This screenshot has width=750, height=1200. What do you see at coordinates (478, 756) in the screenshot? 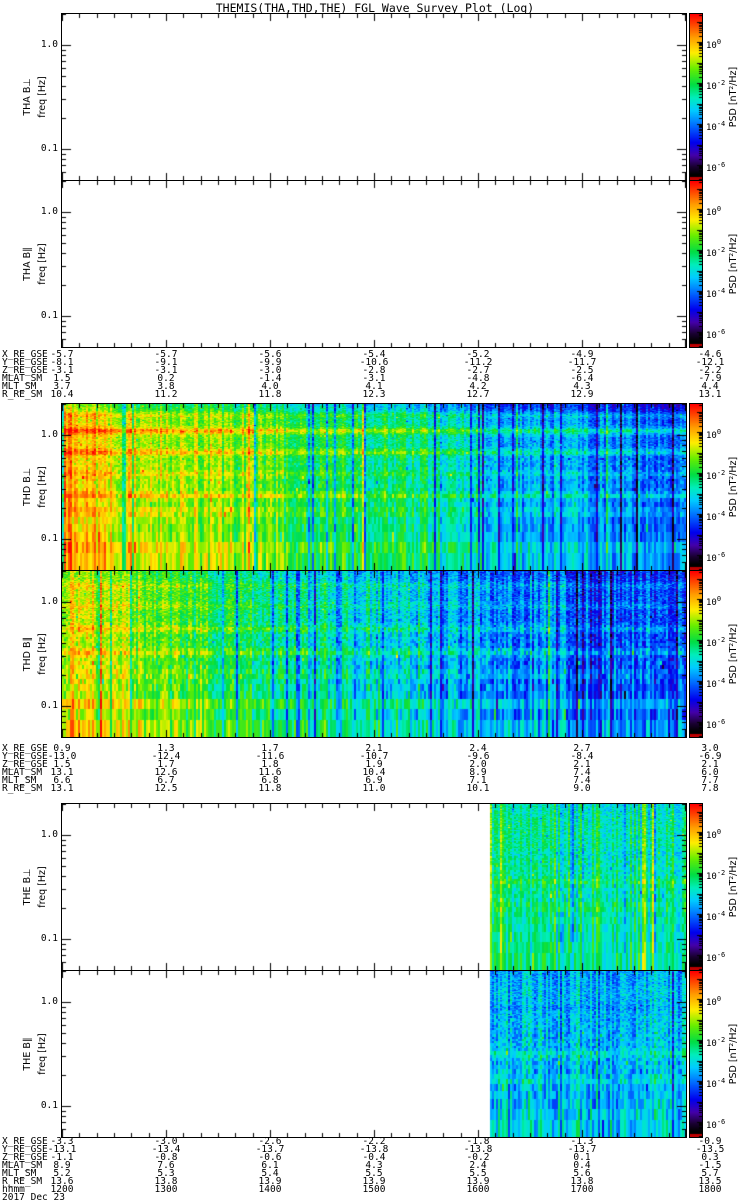
I see `ephemeris-value: -9.6` at bounding box center [478, 756].